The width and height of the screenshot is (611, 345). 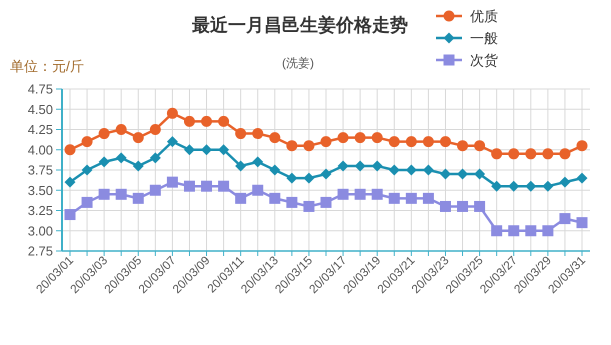 What do you see at coordinates (40, 150) in the screenshot?
I see `y-tick-label: 4.00` at bounding box center [40, 150].